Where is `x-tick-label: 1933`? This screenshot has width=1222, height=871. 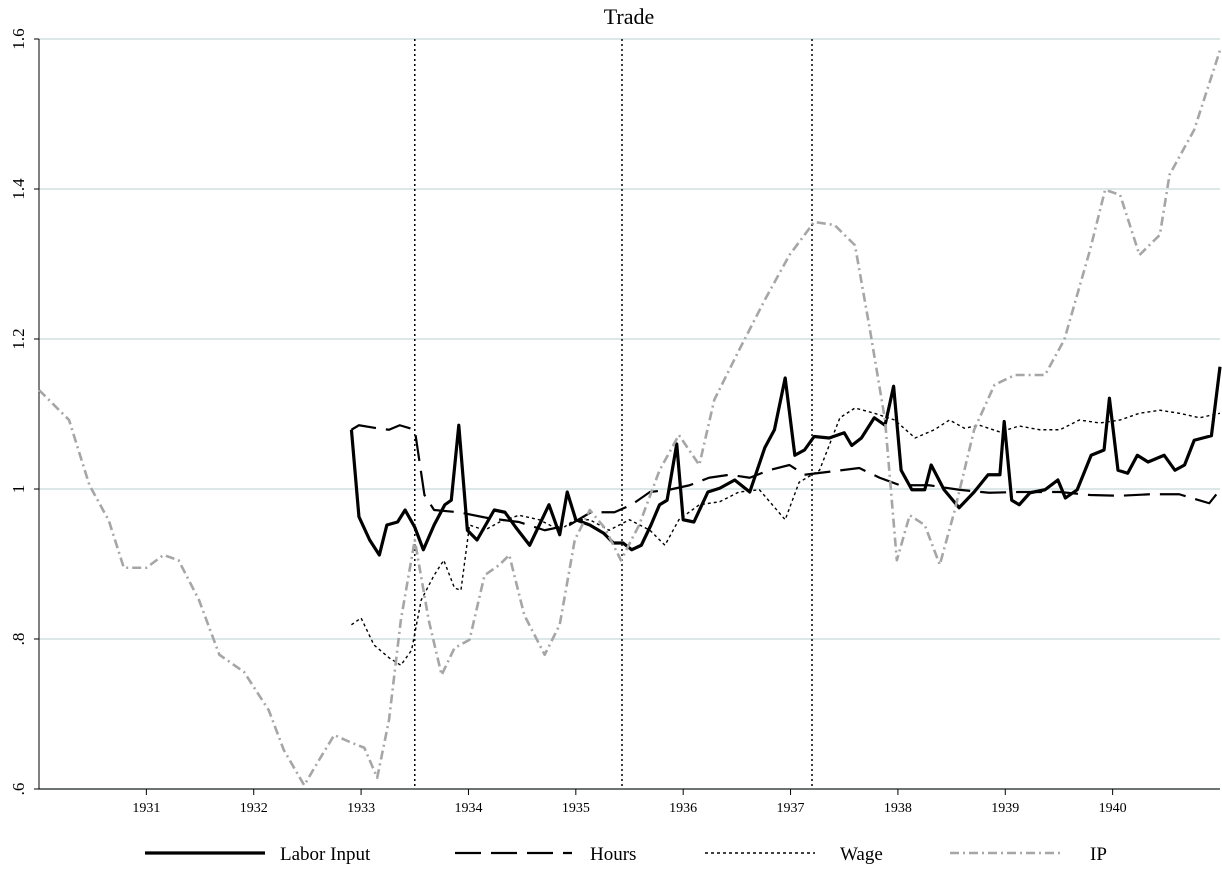
x-tick-label: 1933 is located at coordinates (361, 808).